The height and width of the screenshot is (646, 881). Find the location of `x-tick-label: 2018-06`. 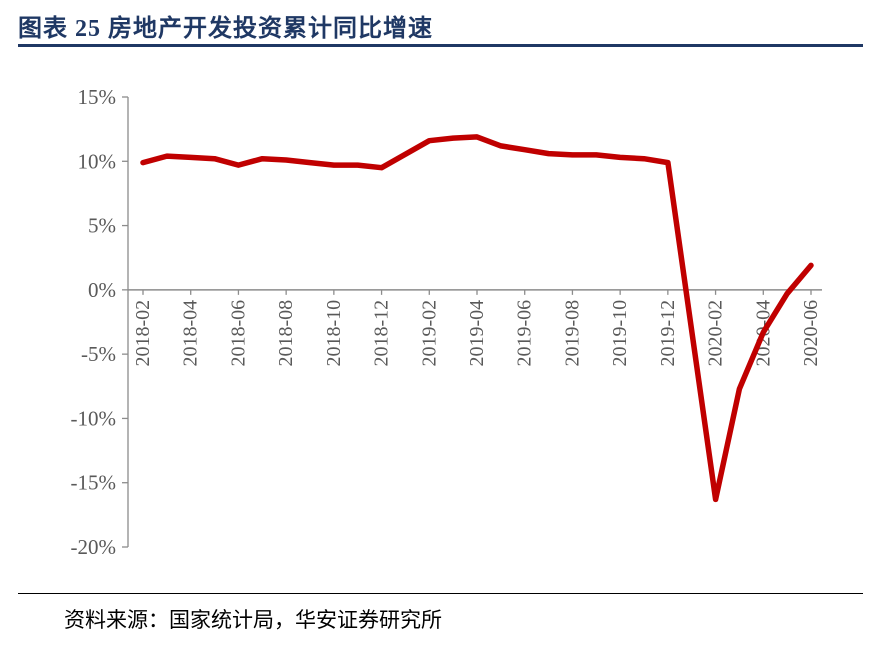

x-tick-label: 2018-06 is located at coordinates (238, 333).